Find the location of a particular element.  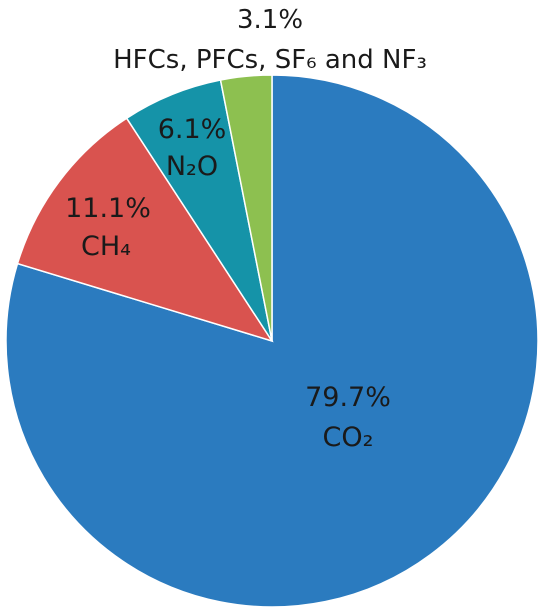

slice-hfcs is located at coordinates (246, 208).